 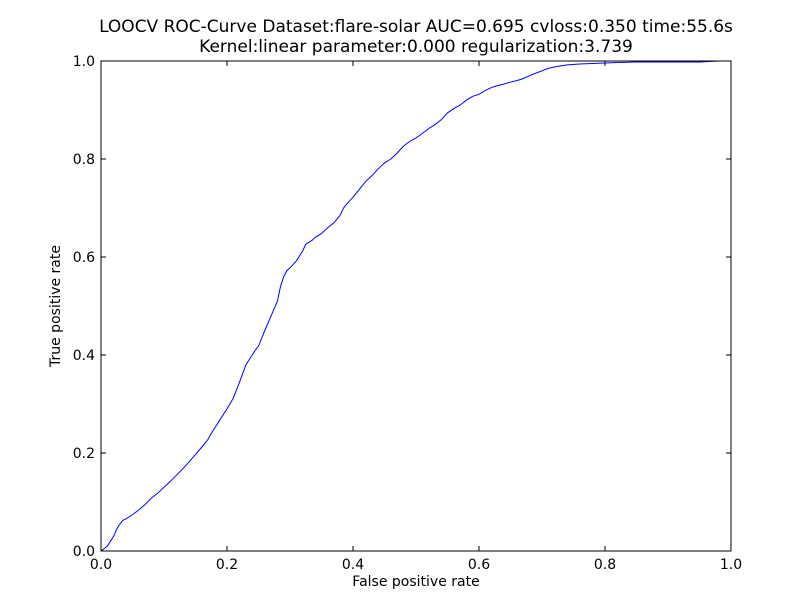 I want to click on y-tick-label: 0.2, so click(x=84, y=454).